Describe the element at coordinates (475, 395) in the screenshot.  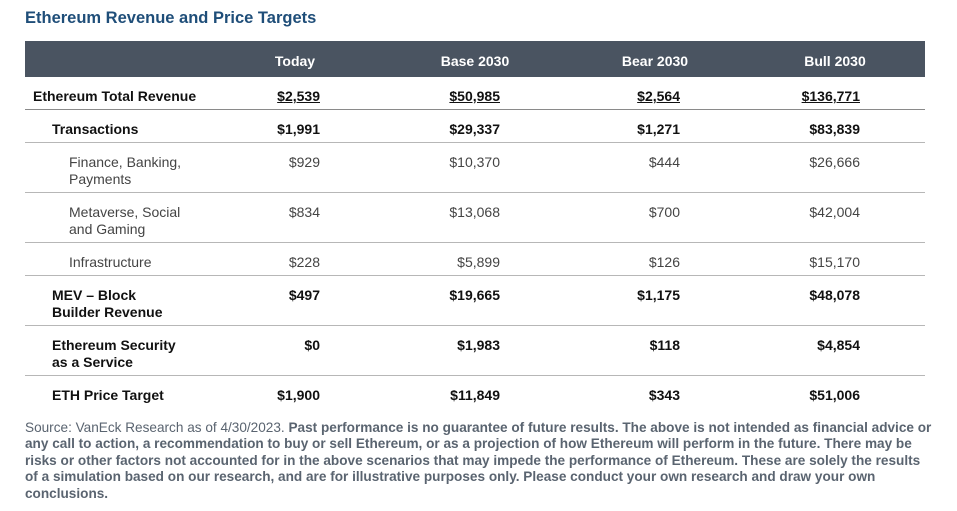
I see `value-cell: $11,849` at that location.